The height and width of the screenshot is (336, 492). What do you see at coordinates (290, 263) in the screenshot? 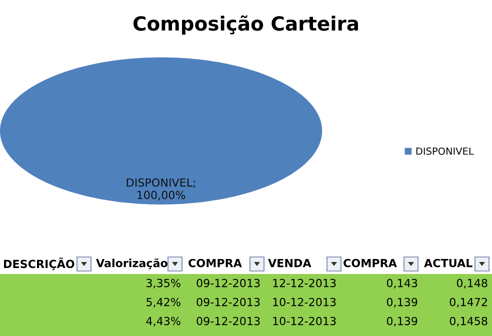
I see `text: VENDA` at bounding box center [290, 263].